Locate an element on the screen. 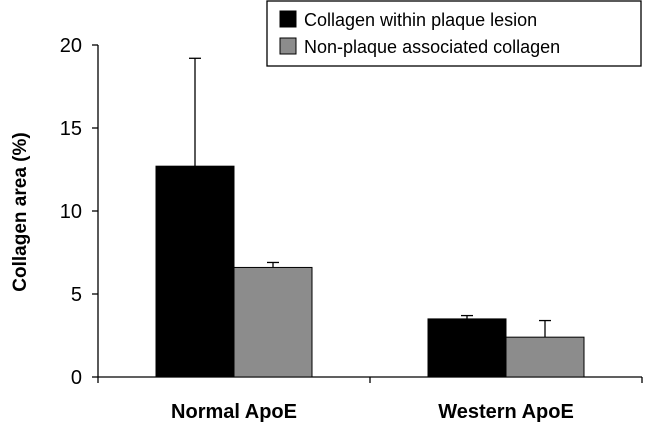  y-tick-label: 5 is located at coordinates (76, 295).